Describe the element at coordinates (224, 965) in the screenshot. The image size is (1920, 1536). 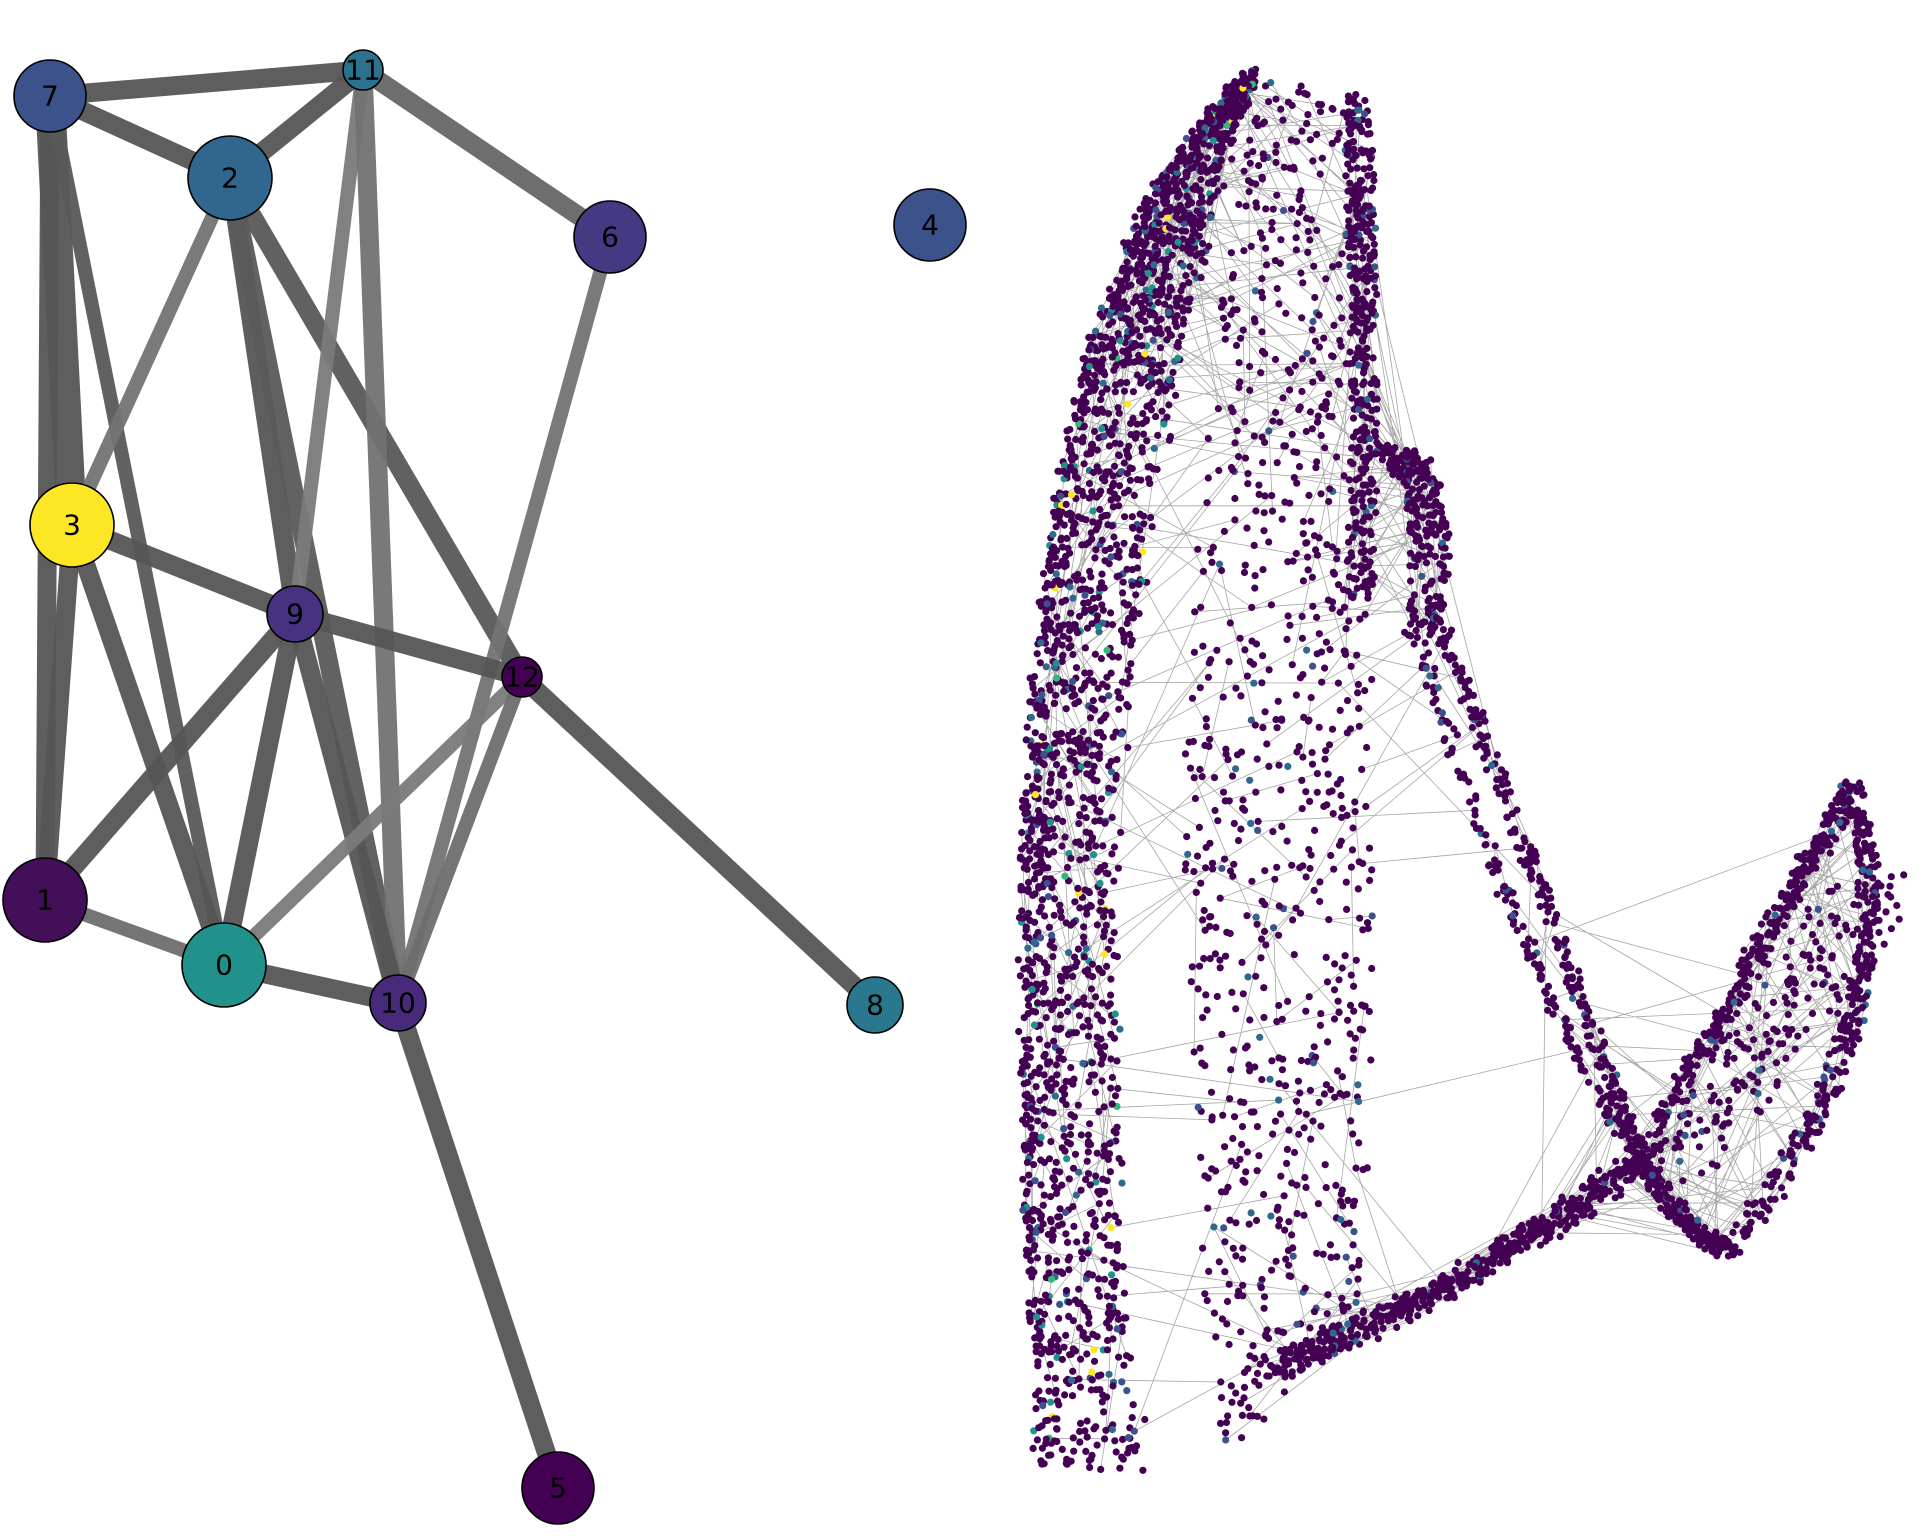
I see `node-circle` at that location.